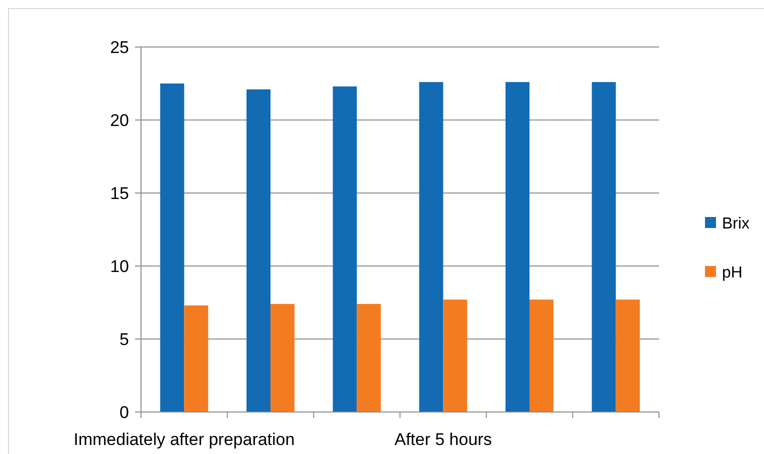 Image resolution: width=764 pixels, height=454 pixels. I want to click on legend-label: Brix, so click(736, 224).